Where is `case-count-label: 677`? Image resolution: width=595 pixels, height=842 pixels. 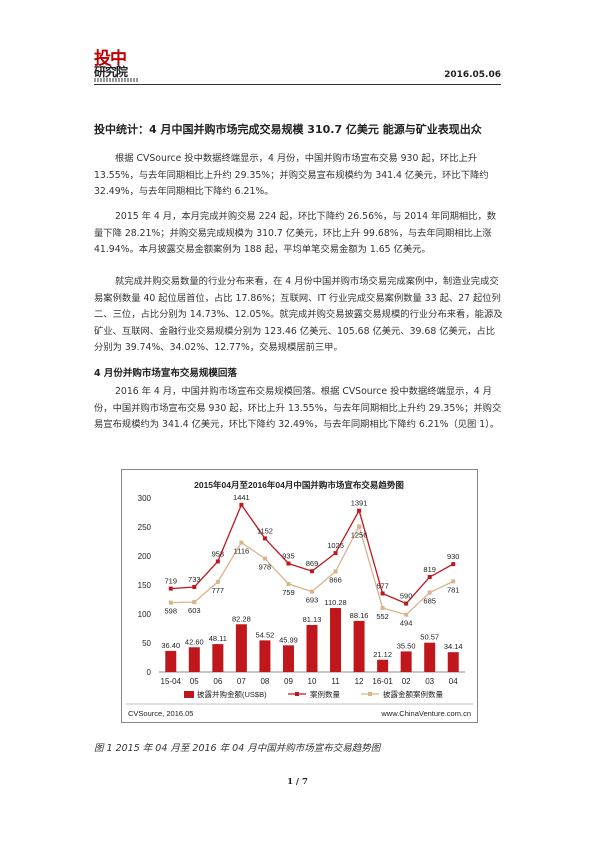 case-count-label: 677 is located at coordinates (382, 585).